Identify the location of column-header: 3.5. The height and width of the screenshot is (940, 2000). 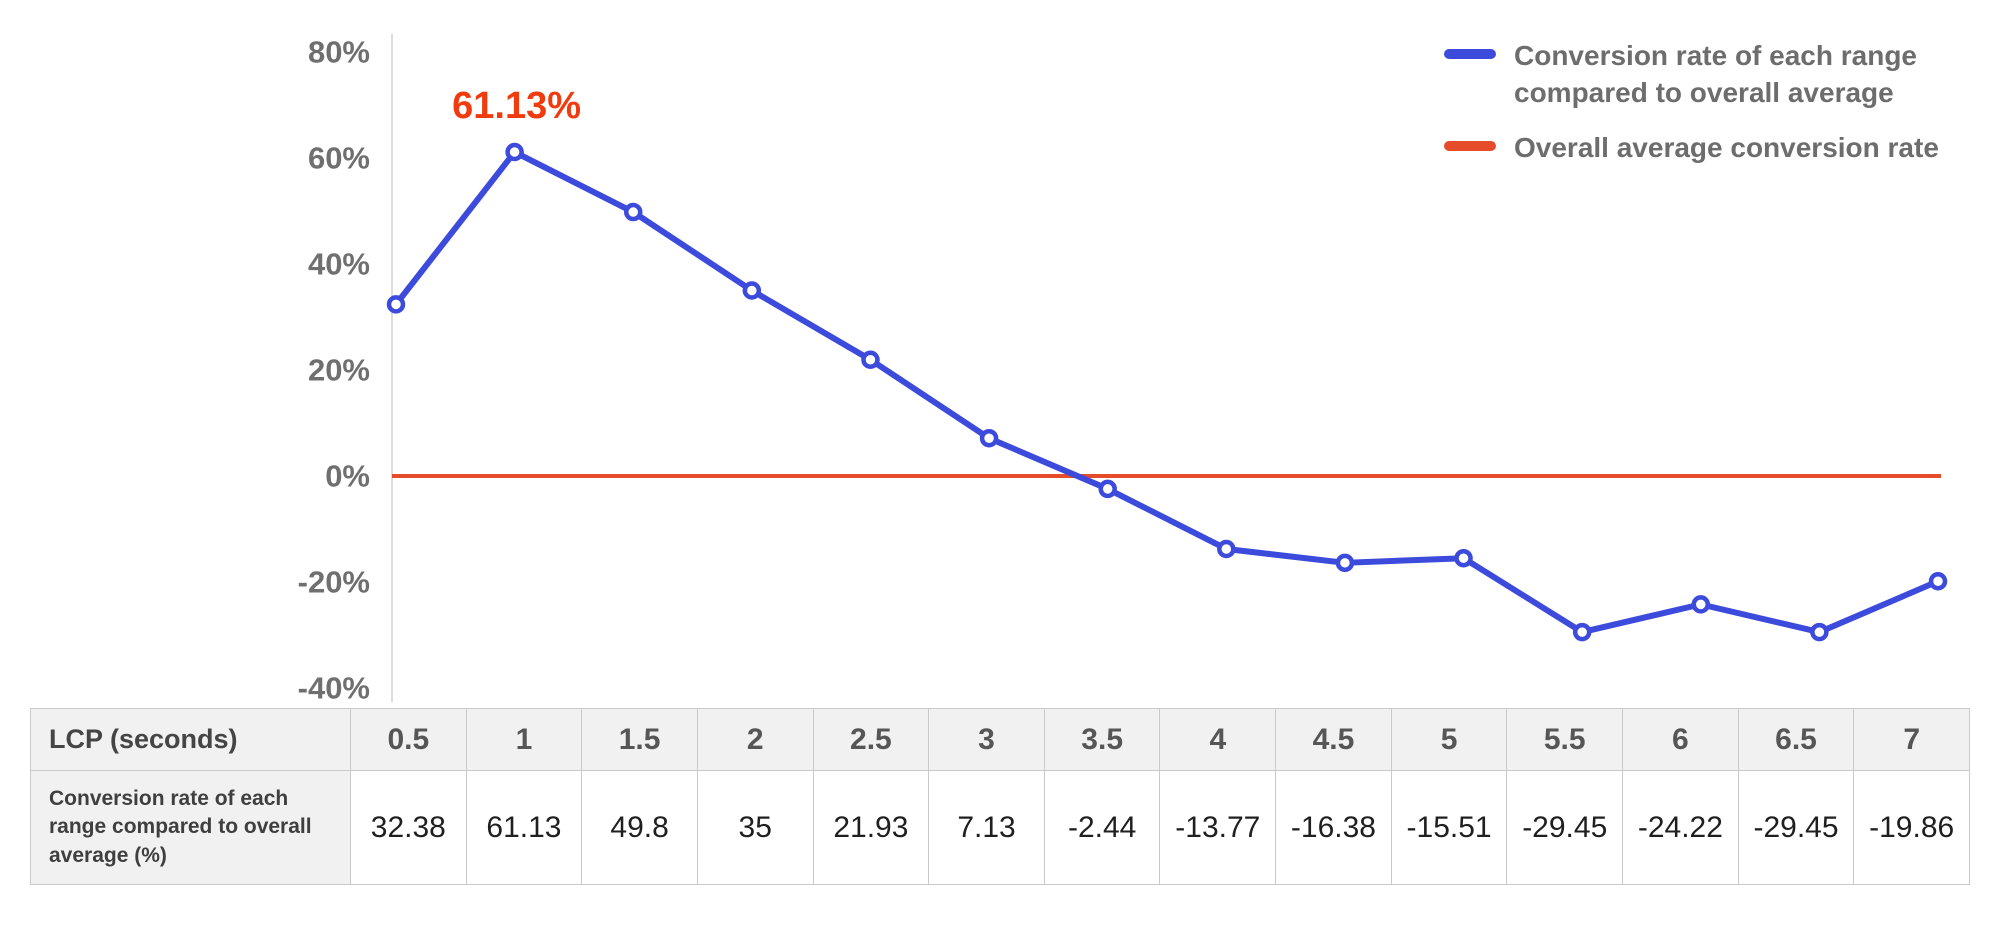
(1102, 739).